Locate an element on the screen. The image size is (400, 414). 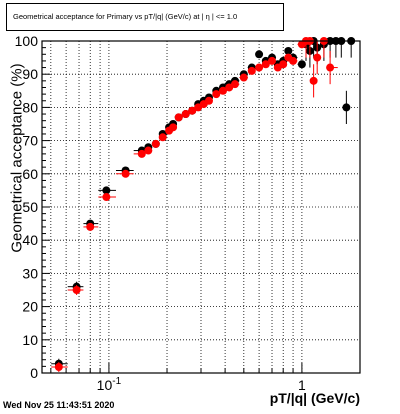
y-tick-label: 40 is located at coordinates (30, 240).